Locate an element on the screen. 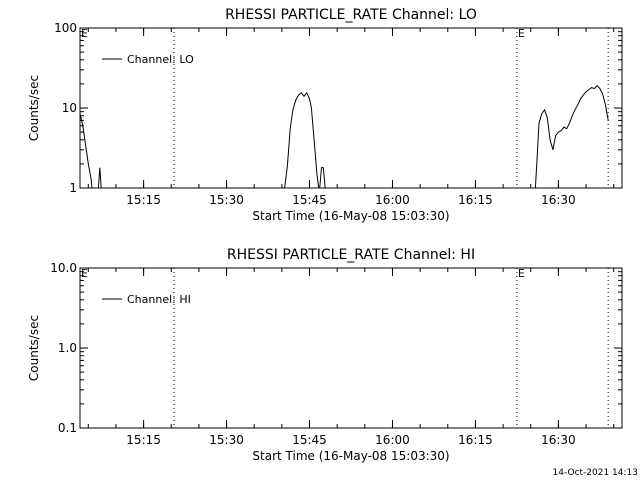  legend-label: Channel: HI is located at coordinates (159, 299).